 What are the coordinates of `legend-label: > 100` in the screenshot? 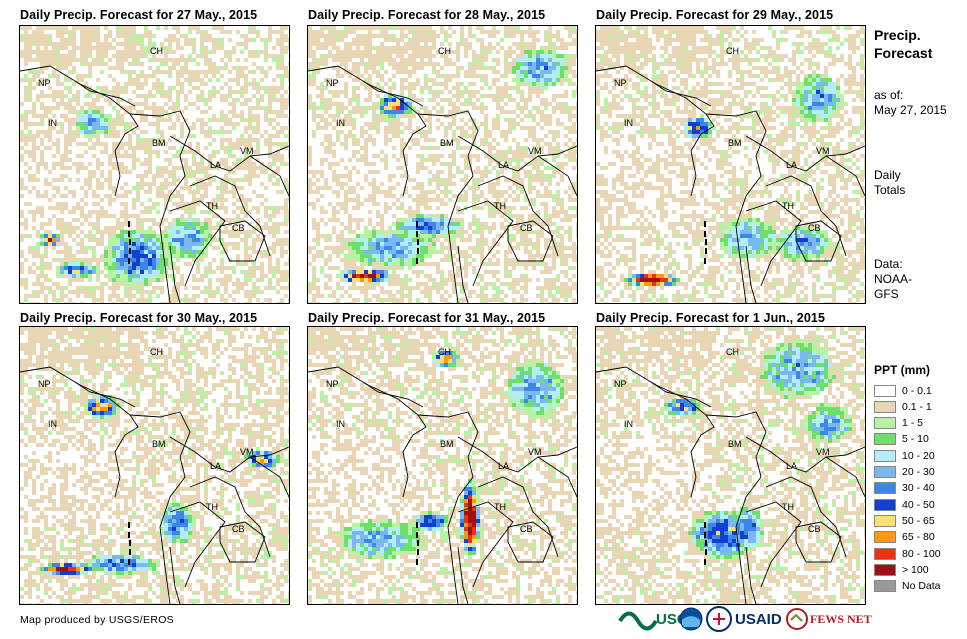 It's located at (915, 569).